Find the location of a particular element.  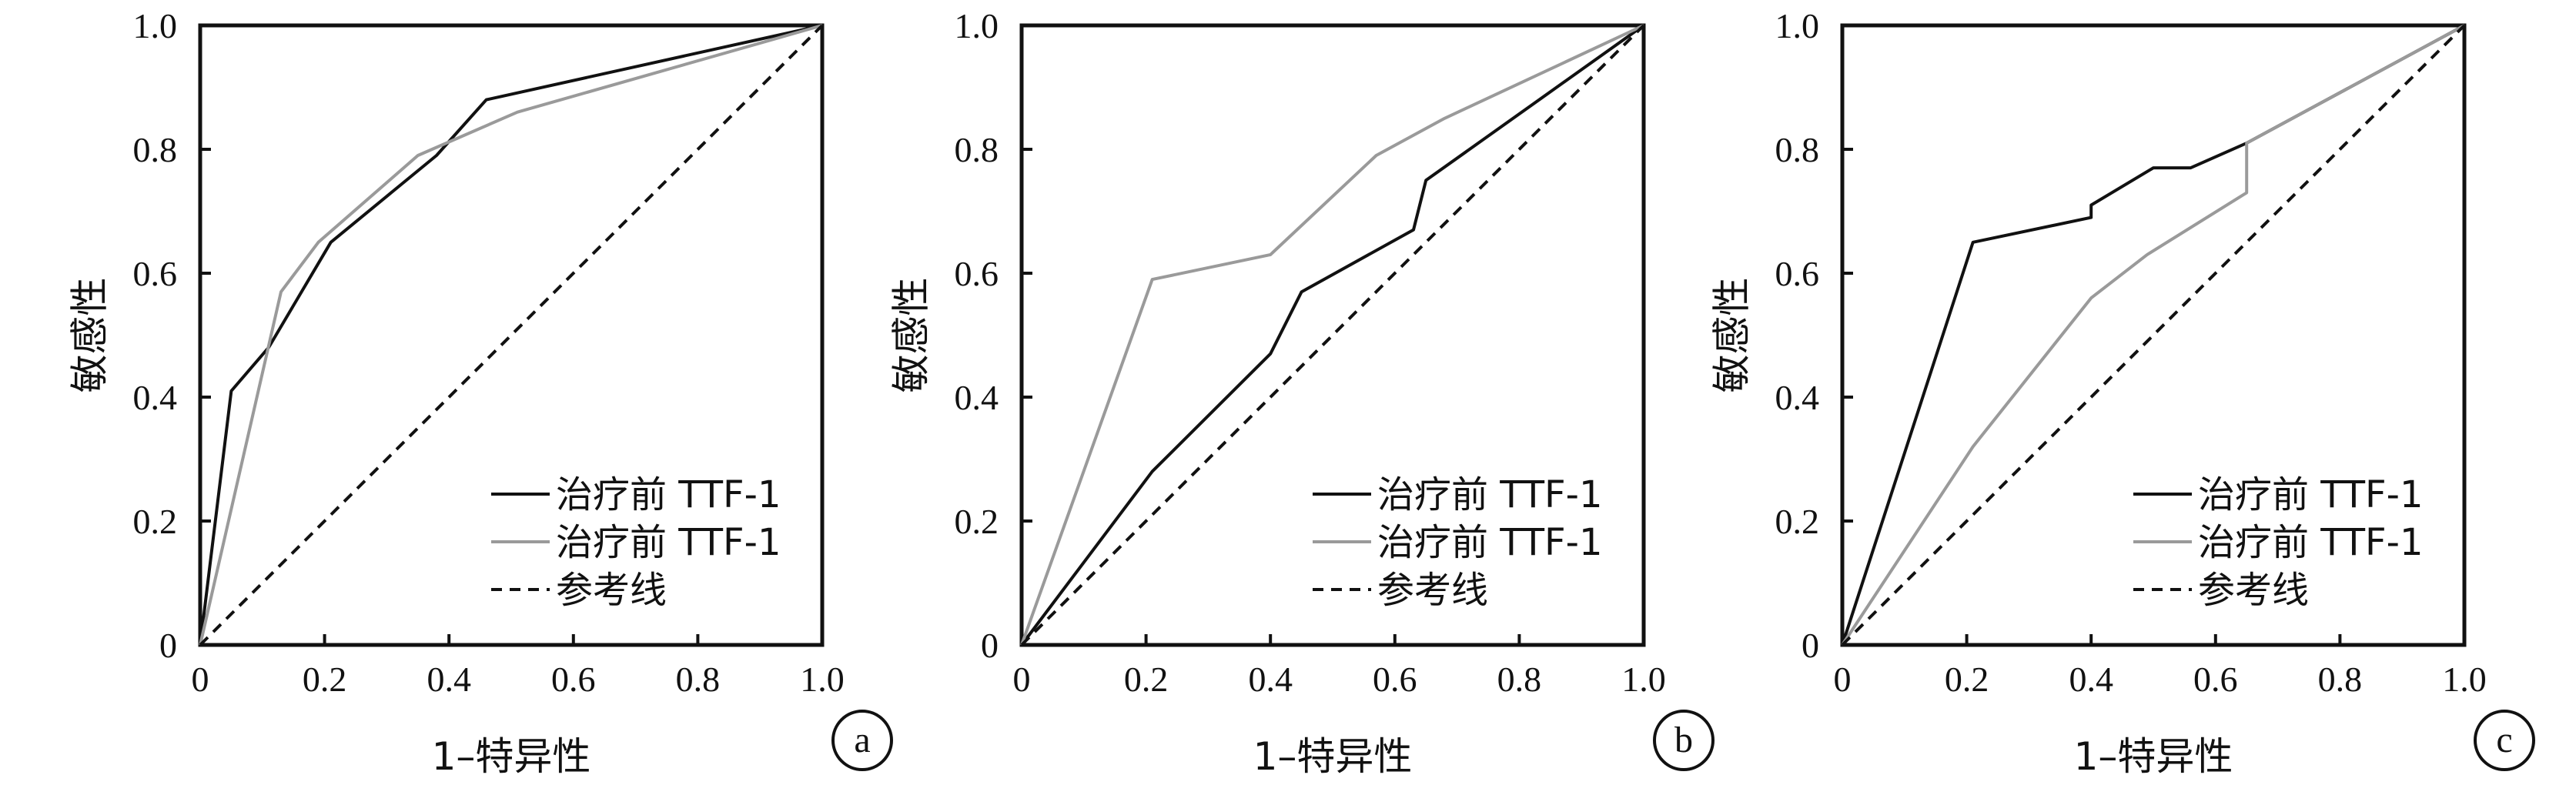

panel-label: c is located at coordinates (2504, 740).